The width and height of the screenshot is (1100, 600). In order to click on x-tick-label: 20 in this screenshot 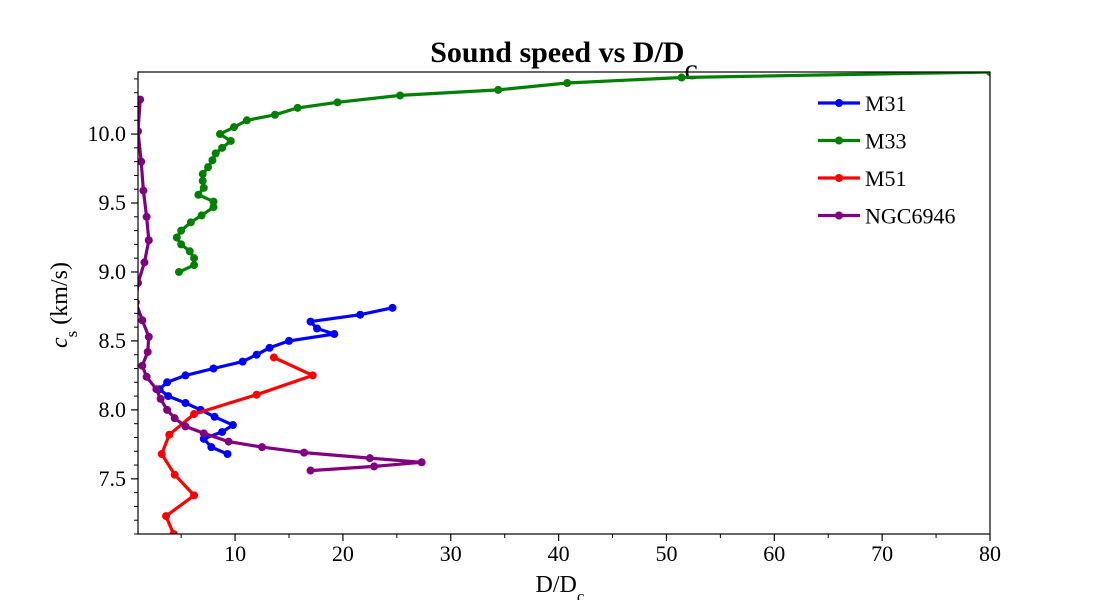, I will do `click(343, 553)`.